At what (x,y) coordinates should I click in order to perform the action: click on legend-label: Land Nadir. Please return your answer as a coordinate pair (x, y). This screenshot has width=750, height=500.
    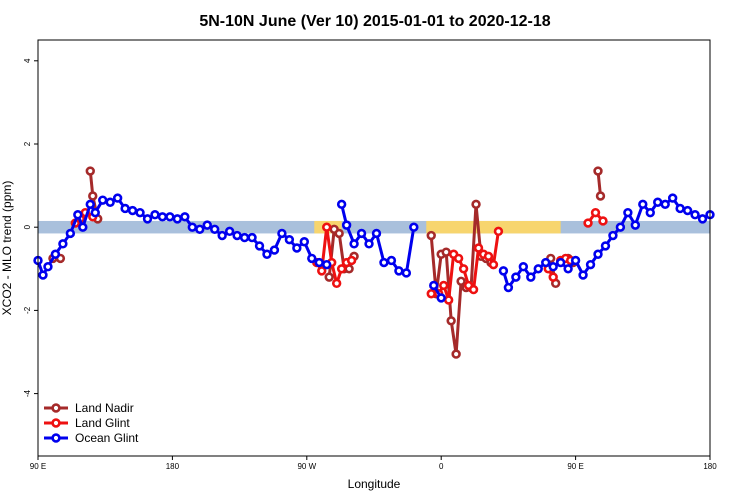
    Looking at the image, I should click on (104, 408).